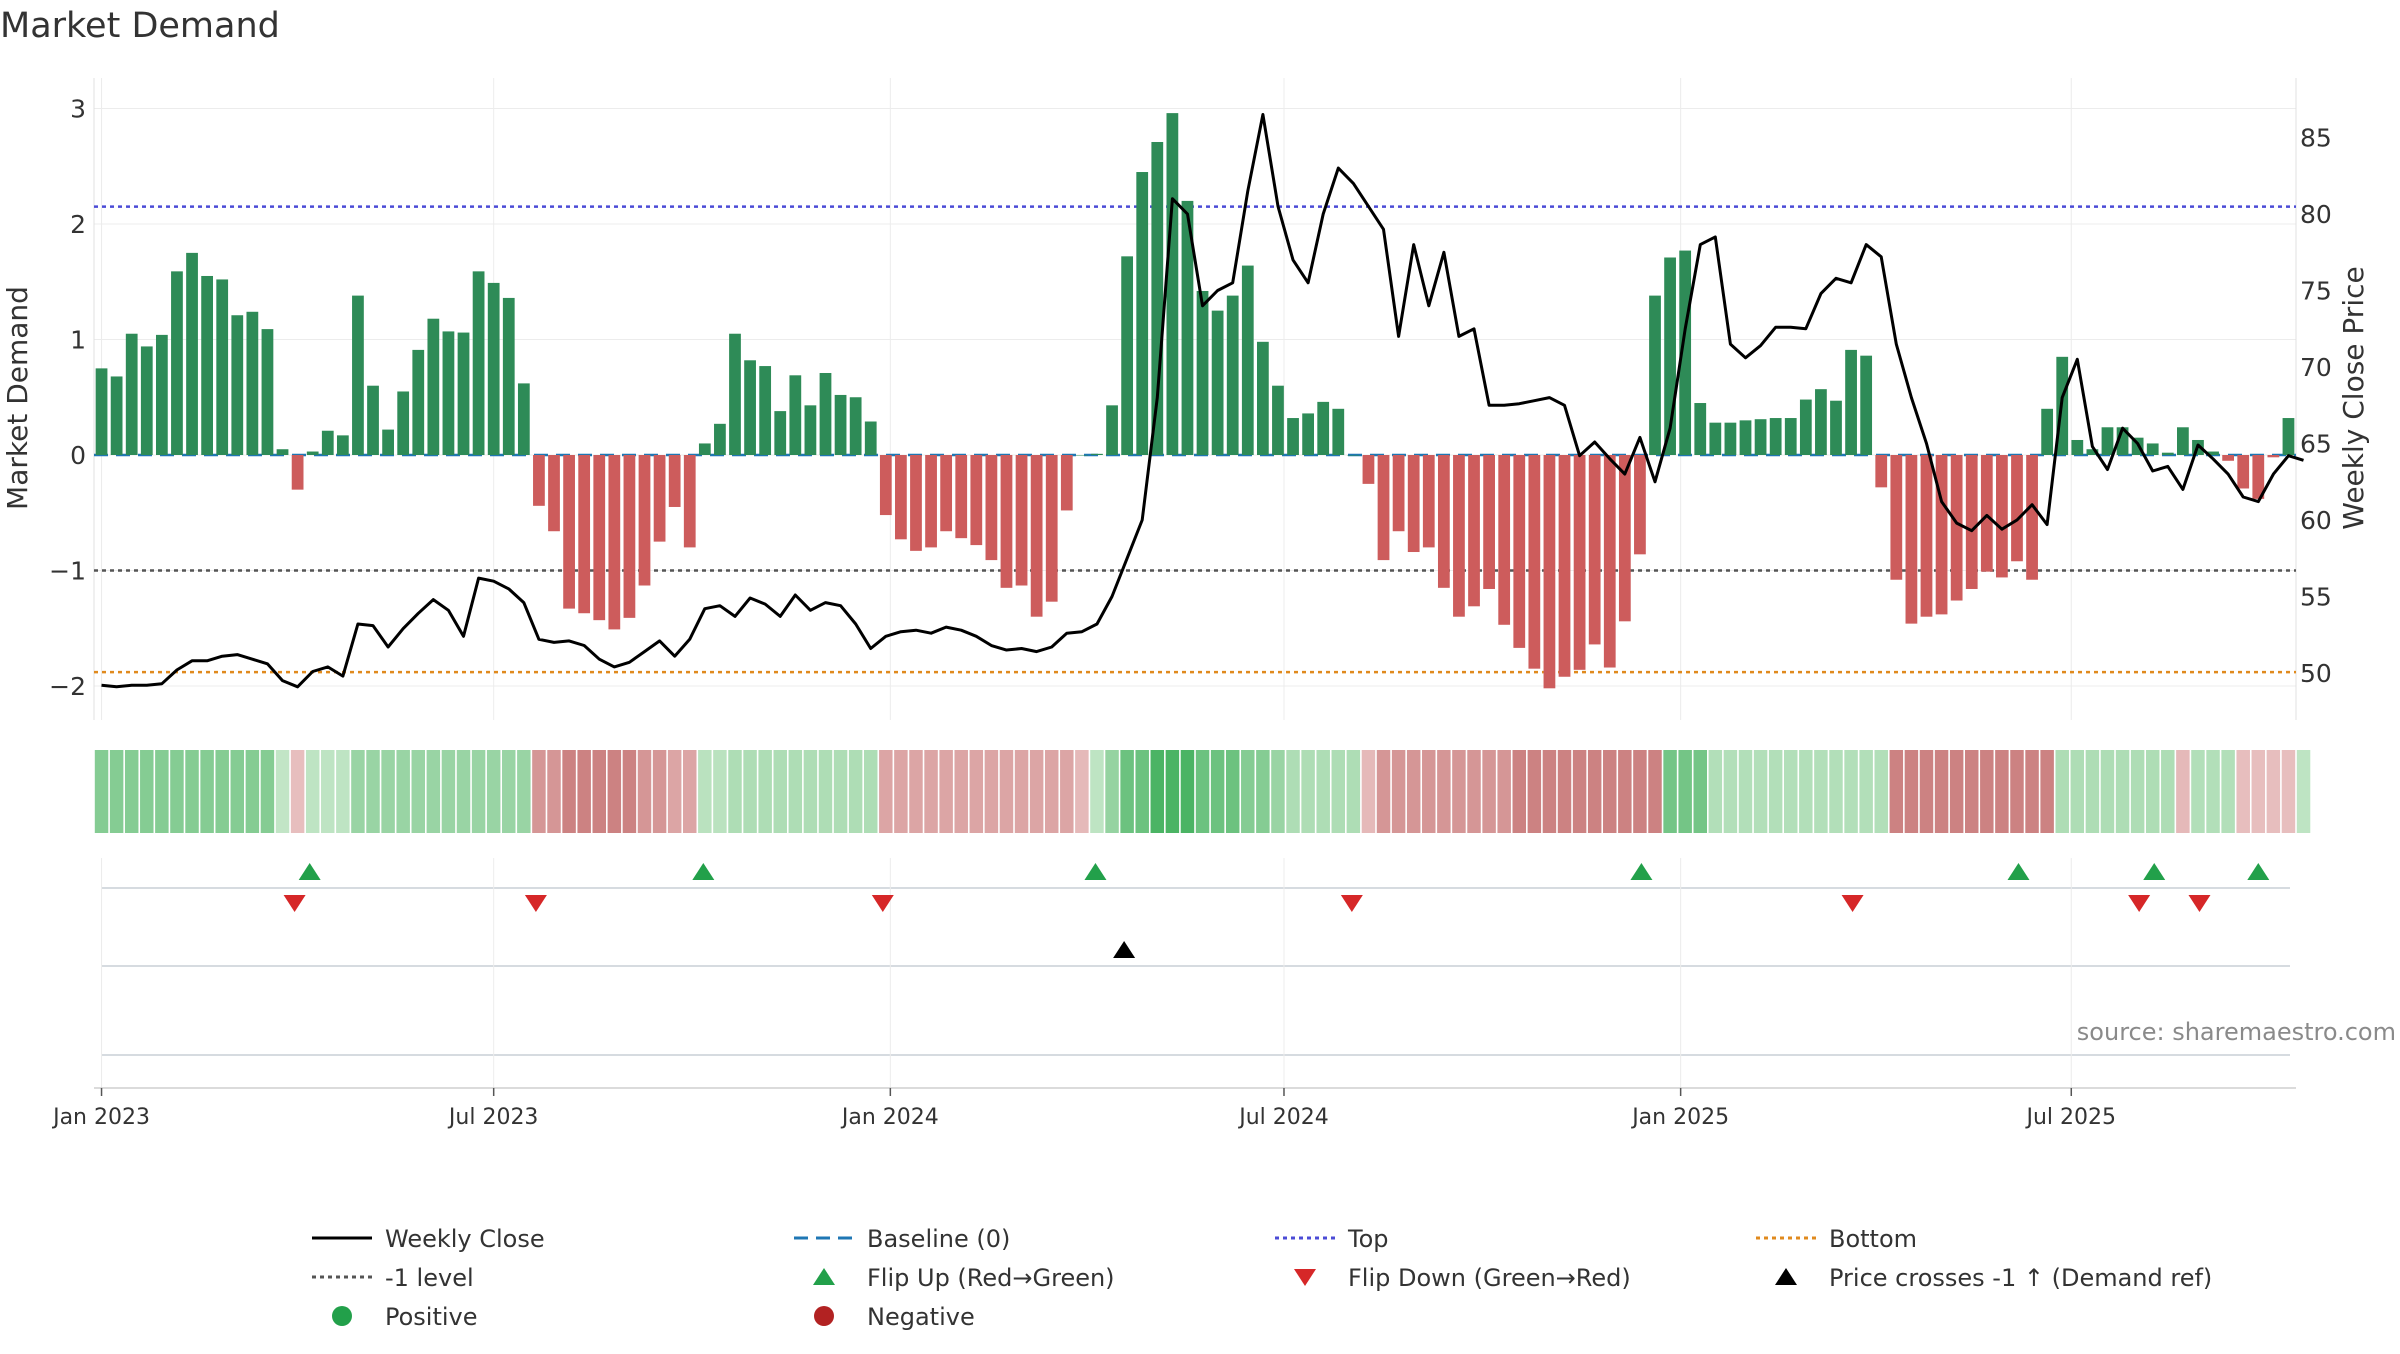 This screenshot has height=1354, width=2400. Describe the element at coordinates (2236, 1032) in the screenshot. I see `source-note: source: sharemaestro.com` at that location.